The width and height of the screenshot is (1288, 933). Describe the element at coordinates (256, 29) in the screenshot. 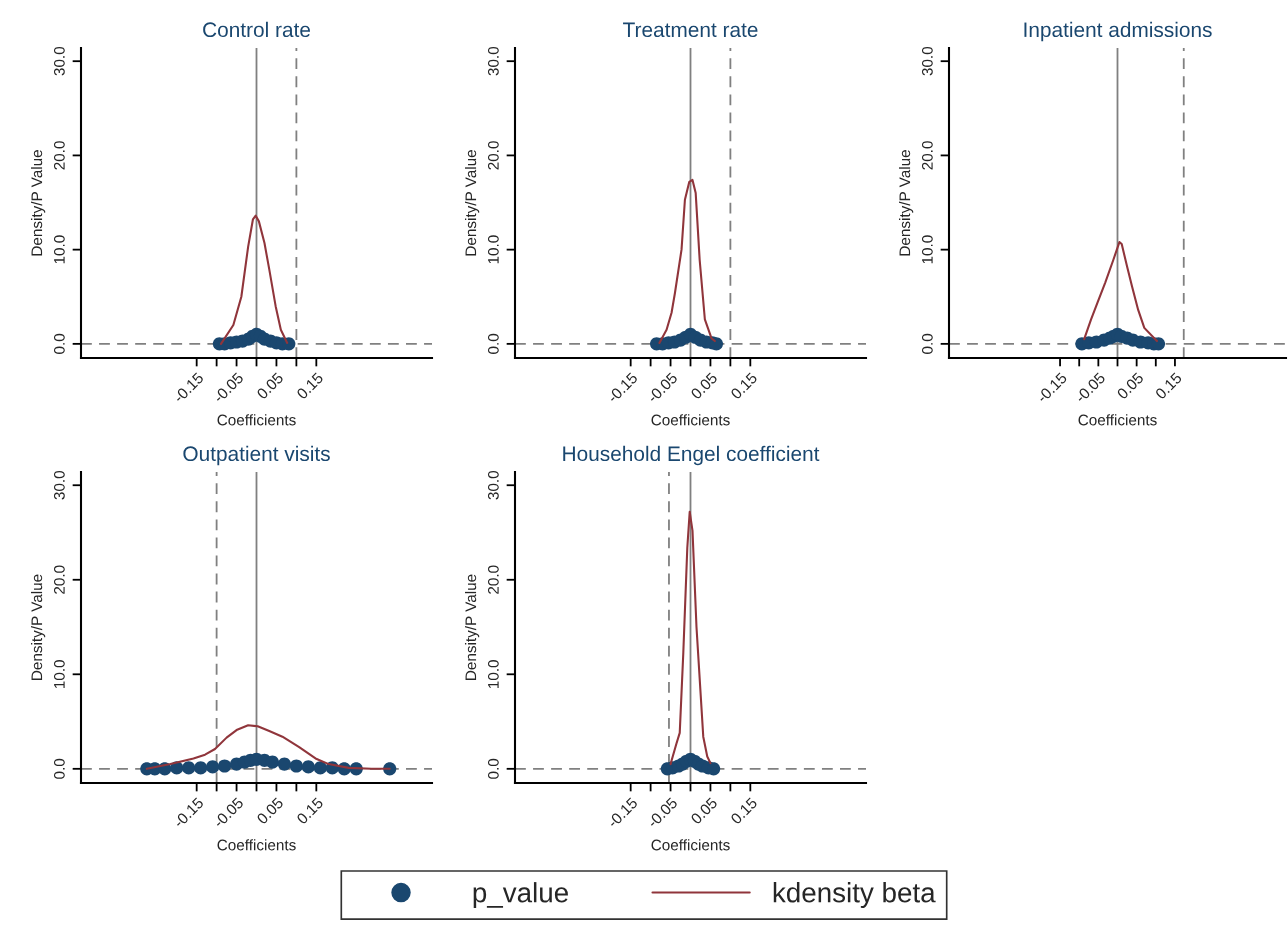

I see `chart-title: Control rate` at that location.